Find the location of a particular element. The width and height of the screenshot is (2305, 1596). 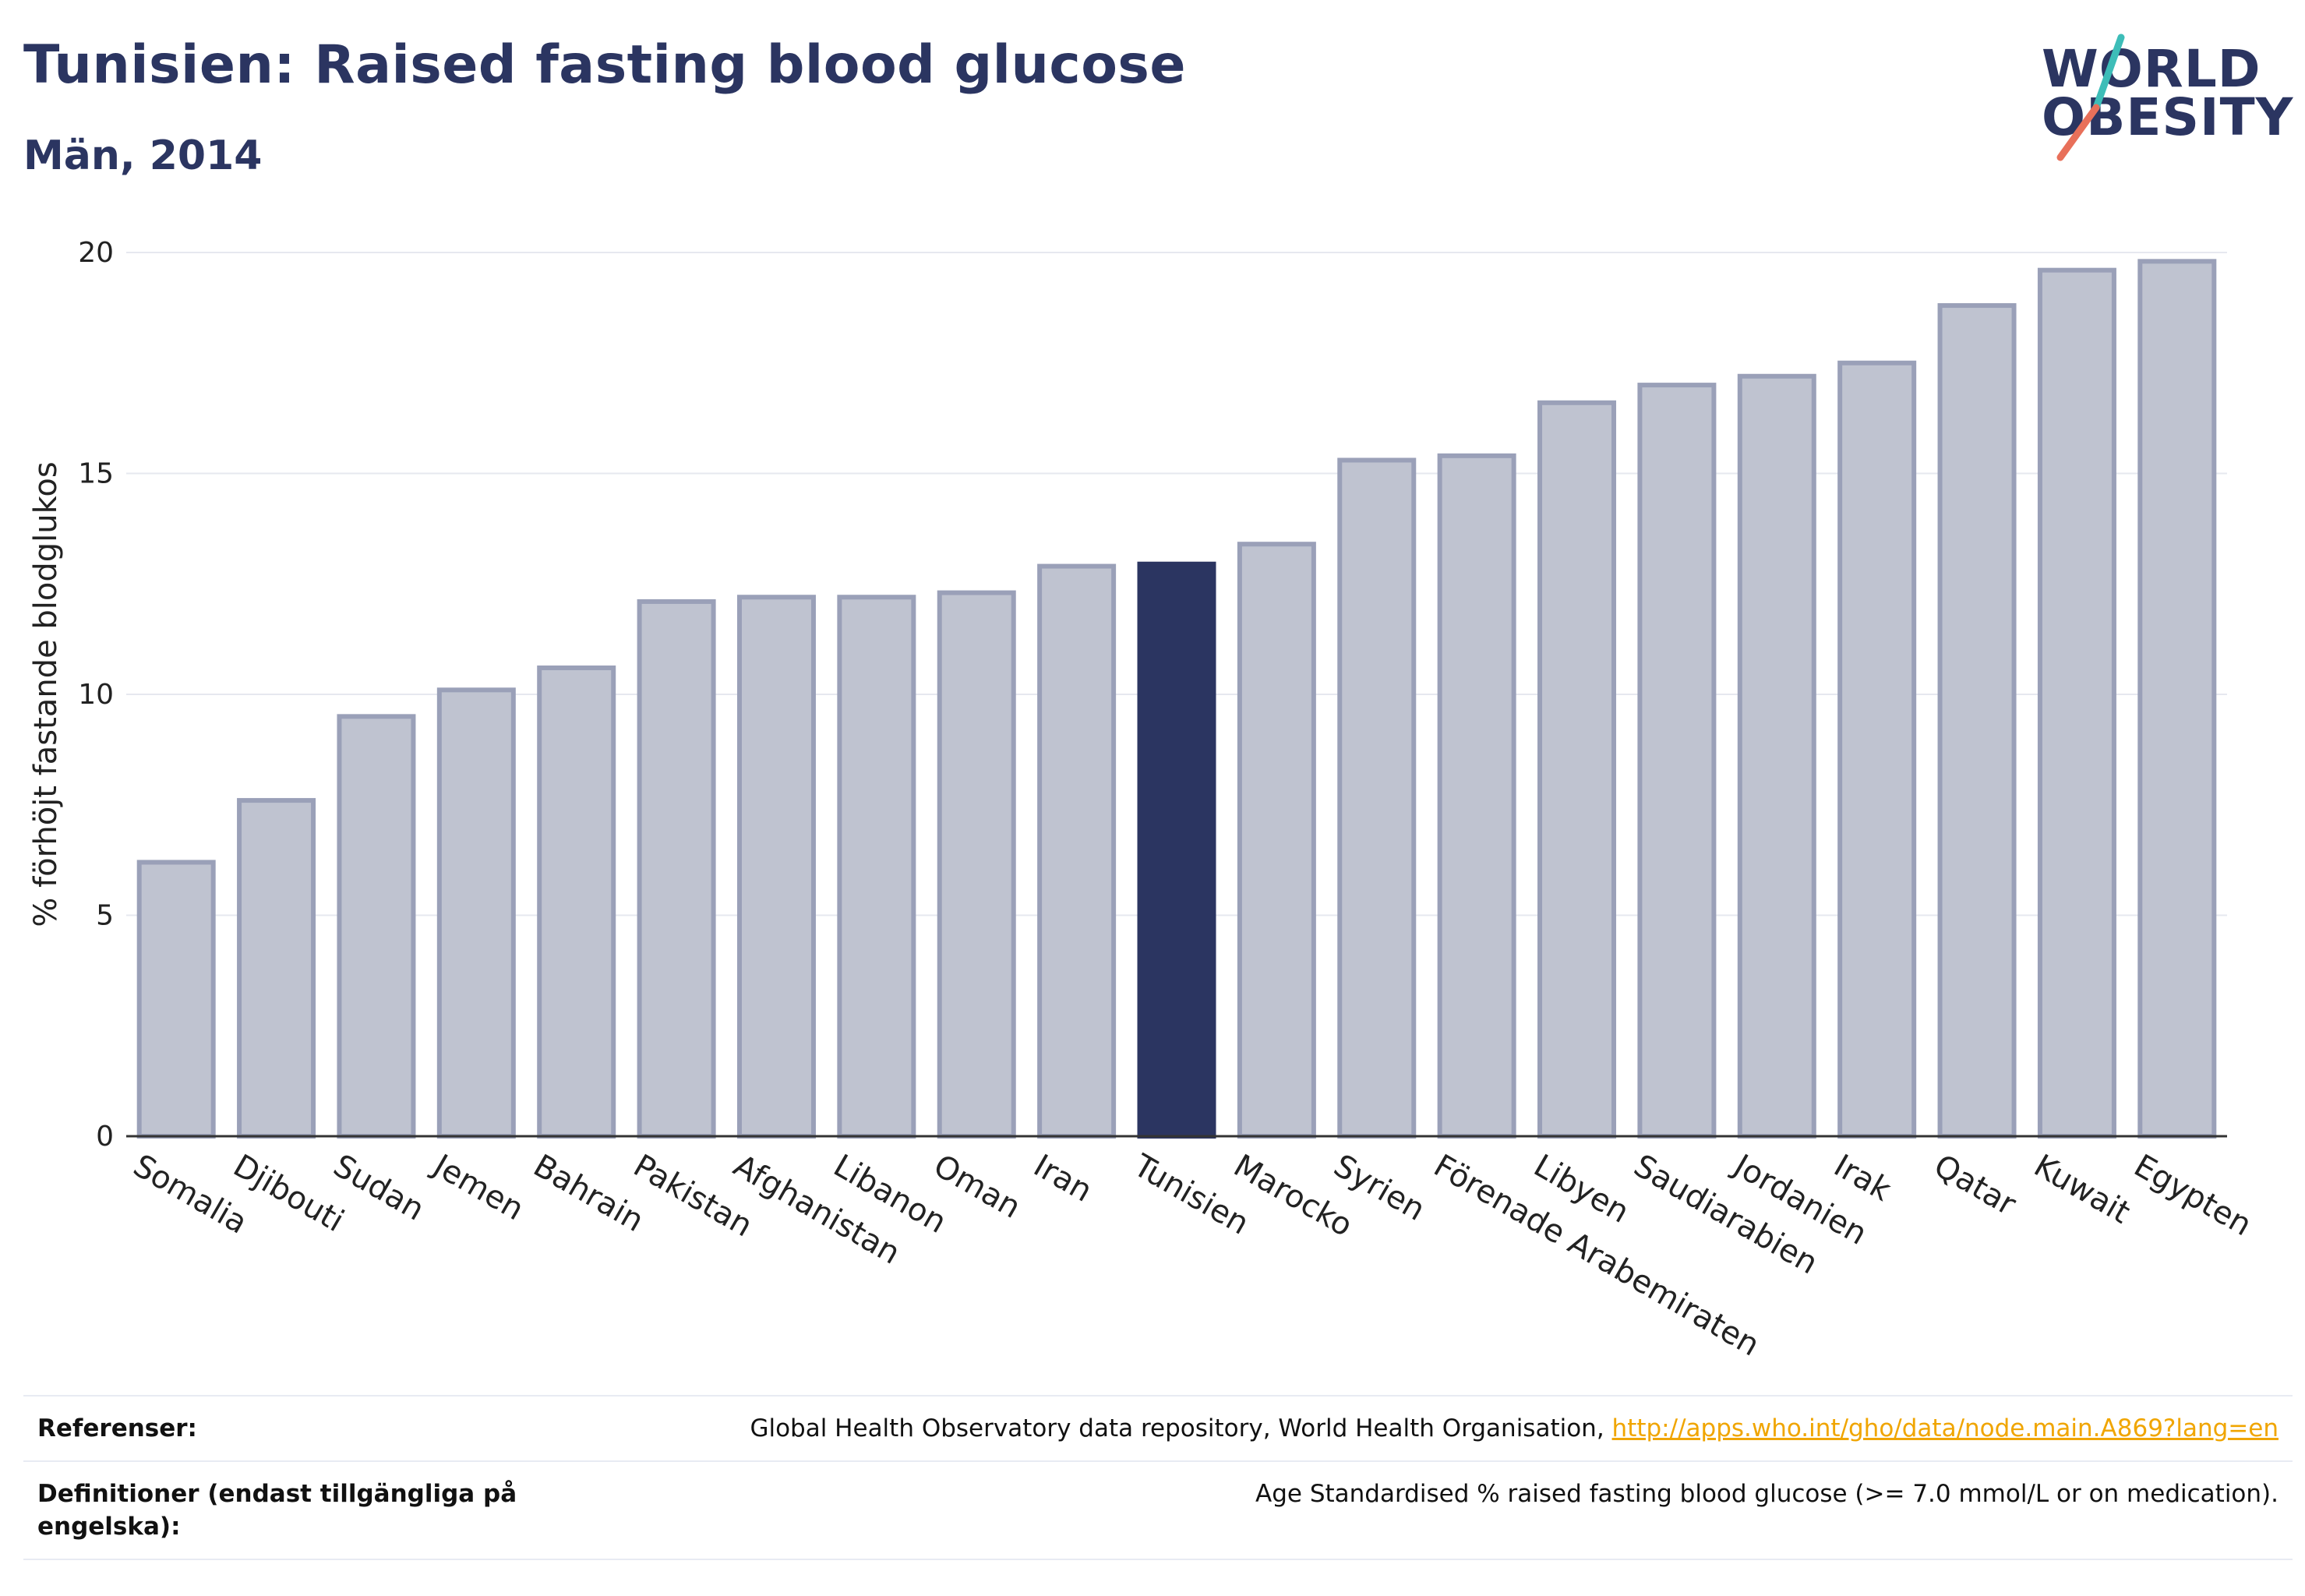

x-tick-label: Jemen is located at coordinates (477, 1186).